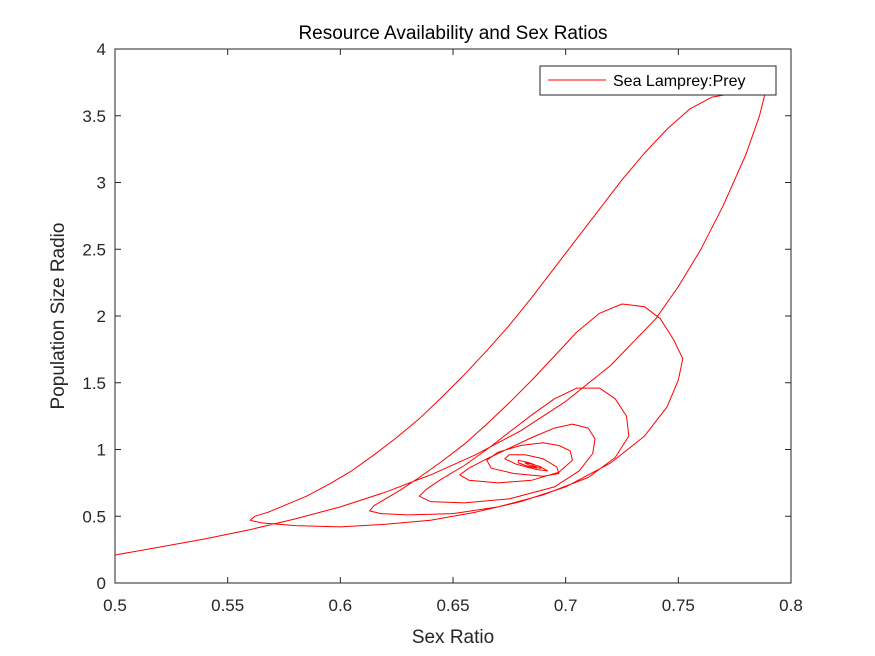  What do you see at coordinates (94, 516) in the screenshot?
I see `y-tick-label: 0.5` at bounding box center [94, 516].